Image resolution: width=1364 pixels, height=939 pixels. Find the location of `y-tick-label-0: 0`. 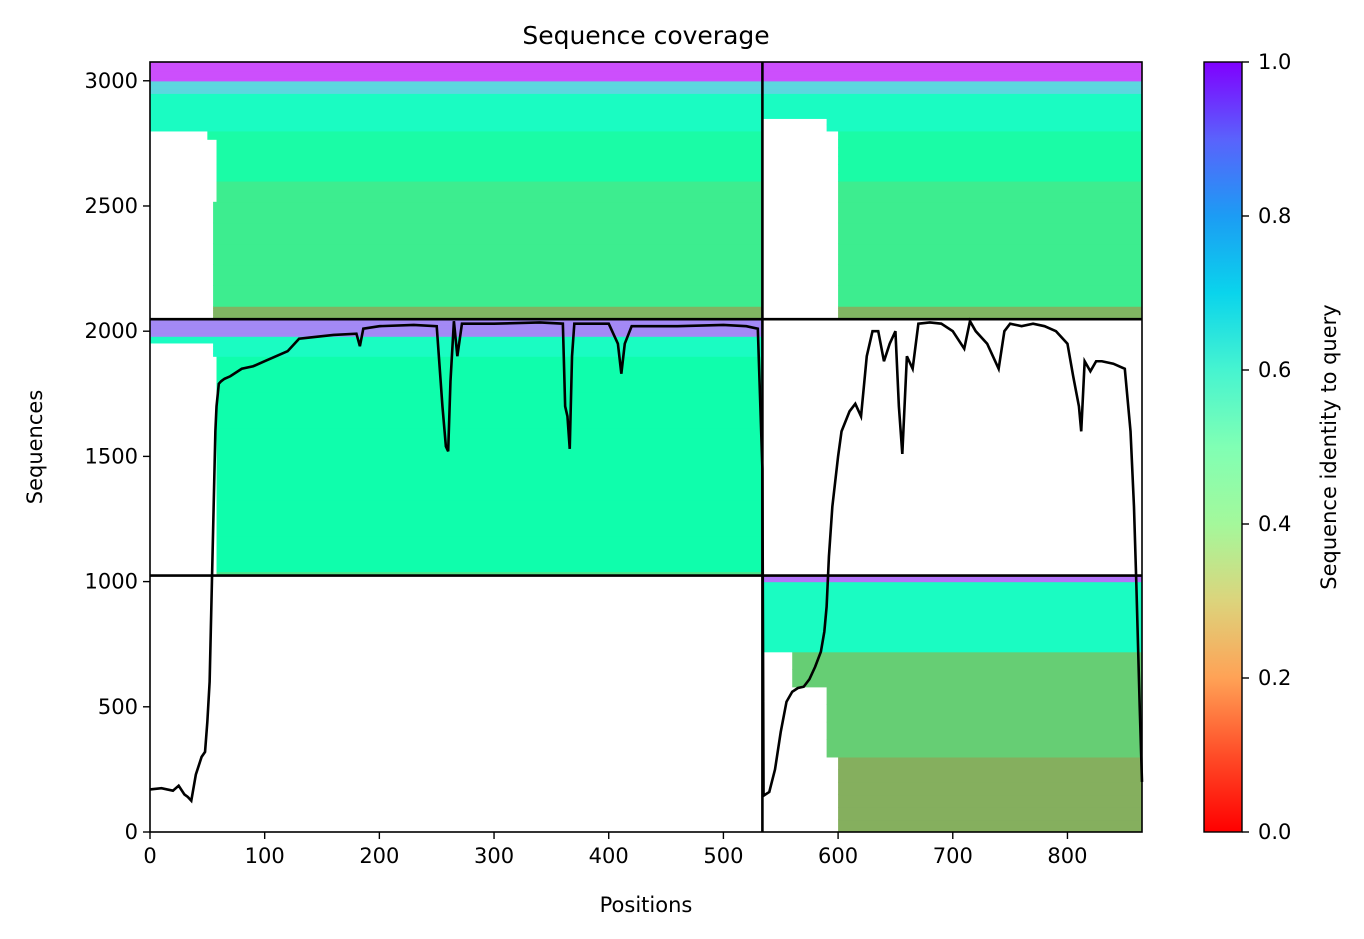

y-tick-label-0: 0 is located at coordinates (131, 832).